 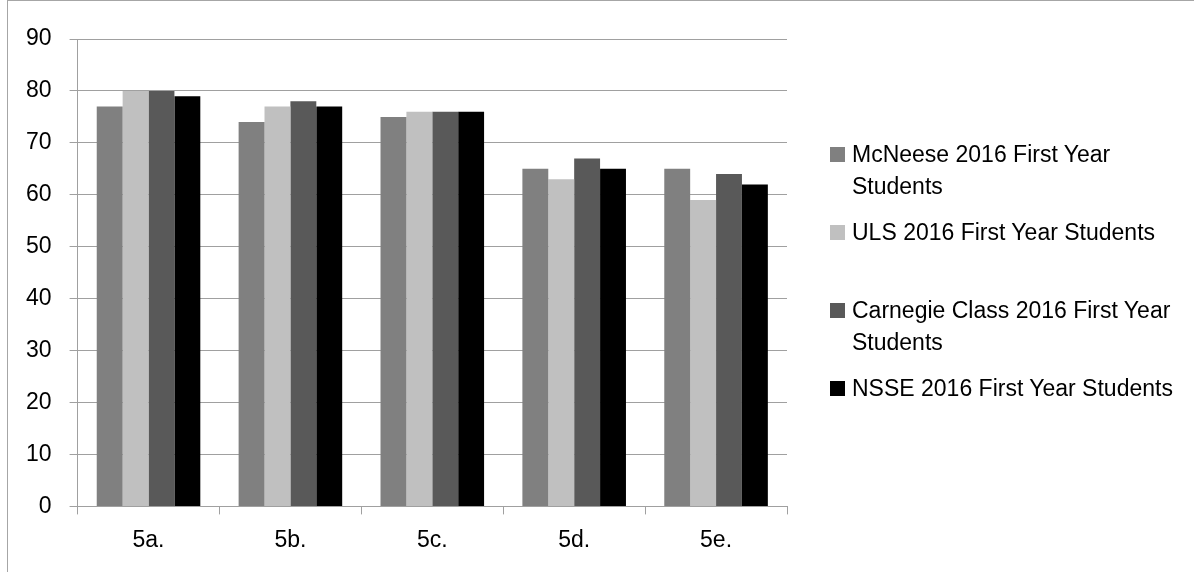 What do you see at coordinates (716, 538) in the screenshot?
I see `x-tick-label: 5e.` at bounding box center [716, 538].